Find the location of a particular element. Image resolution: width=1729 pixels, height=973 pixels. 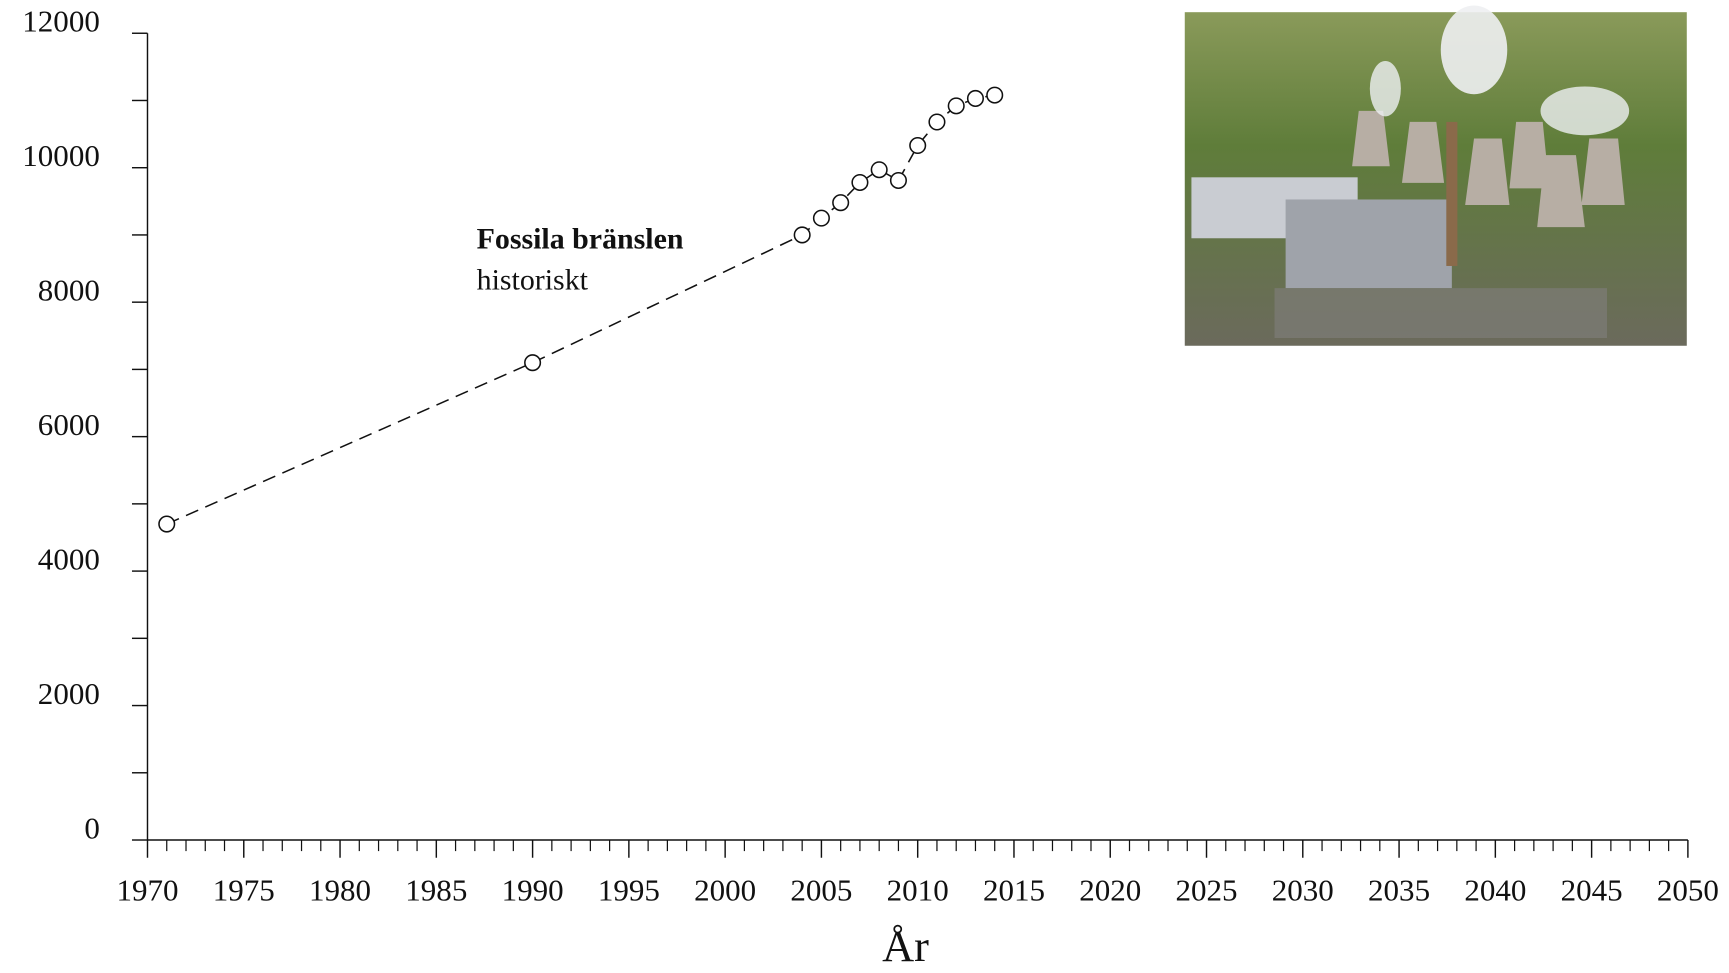

y-tick-label: 12000 is located at coordinates (61, 21).